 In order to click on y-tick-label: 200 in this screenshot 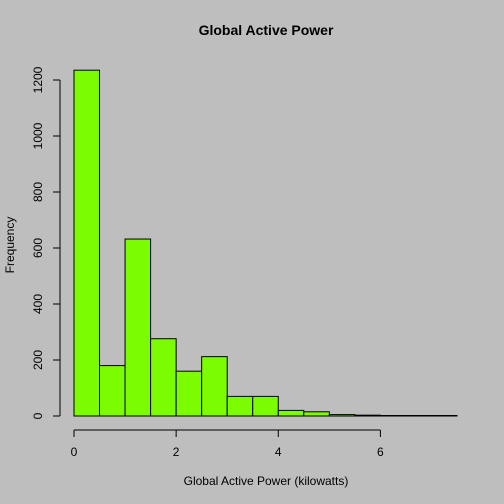, I will do `click(38, 360)`.